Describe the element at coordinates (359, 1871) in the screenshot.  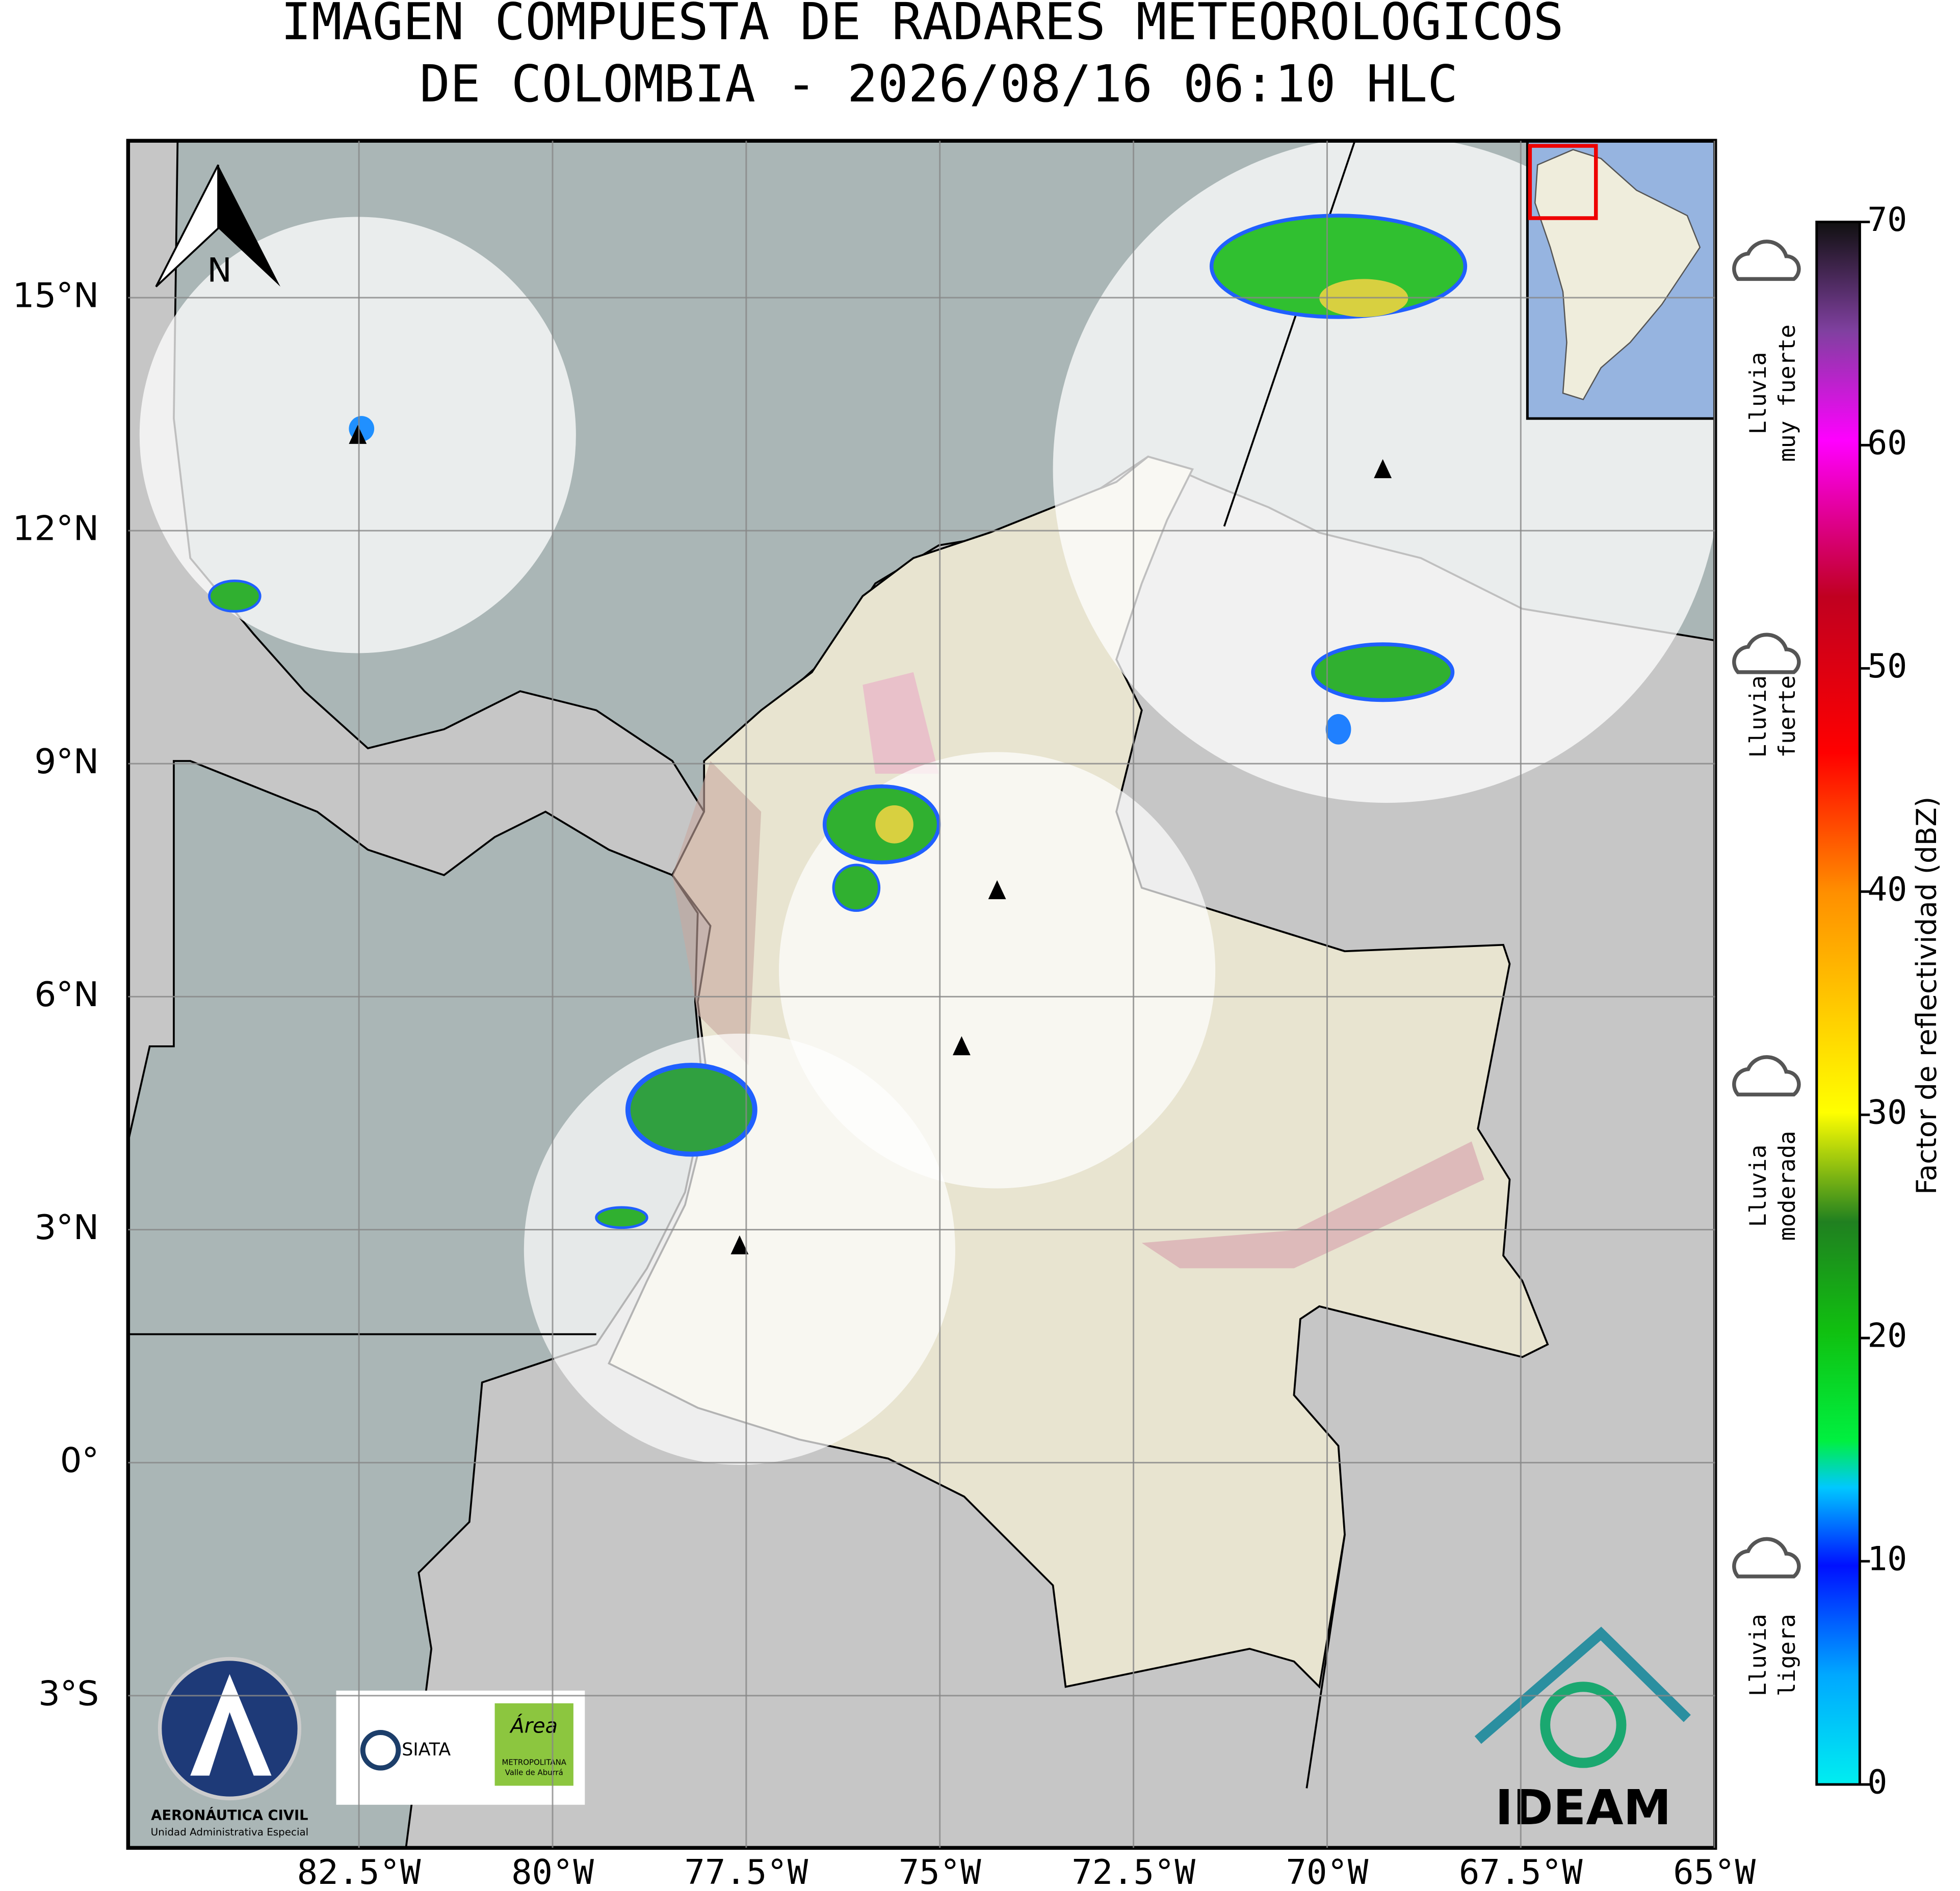
I see `lon-tick-label: 82.5°W` at that location.